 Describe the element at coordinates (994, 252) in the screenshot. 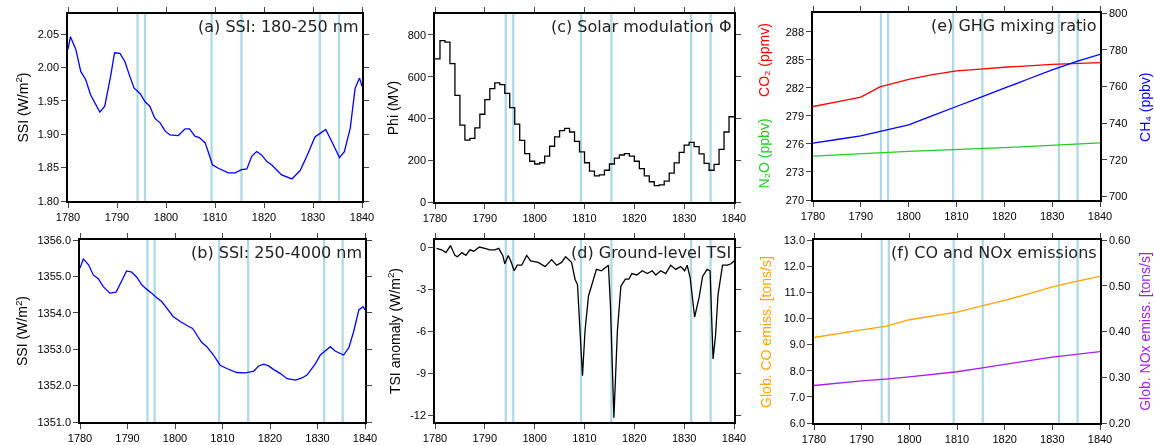

I see `chart-title: (f) CO and NOx emissions` at that location.